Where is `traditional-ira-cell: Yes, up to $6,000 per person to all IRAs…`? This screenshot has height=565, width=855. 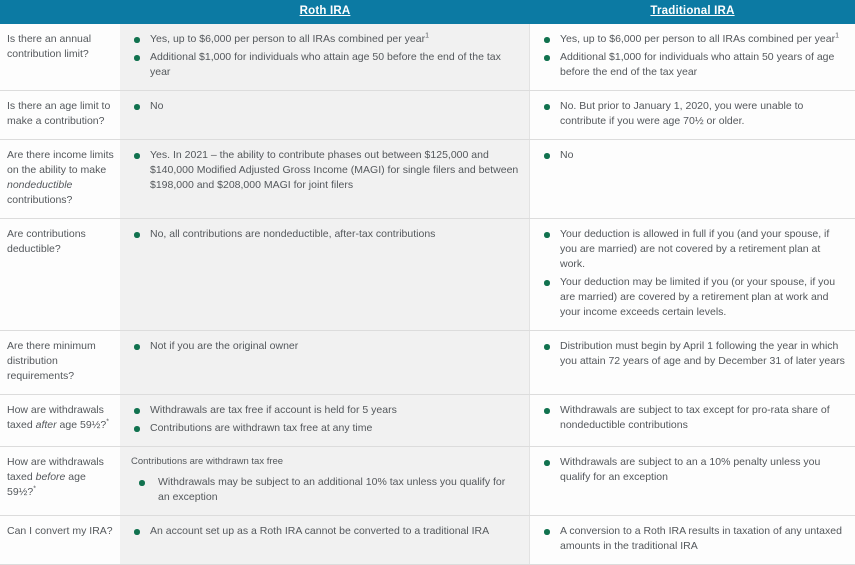 traditional-ira-cell: Yes, up to $6,000 per person to all IRAs… is located at coordinates (692, 57).